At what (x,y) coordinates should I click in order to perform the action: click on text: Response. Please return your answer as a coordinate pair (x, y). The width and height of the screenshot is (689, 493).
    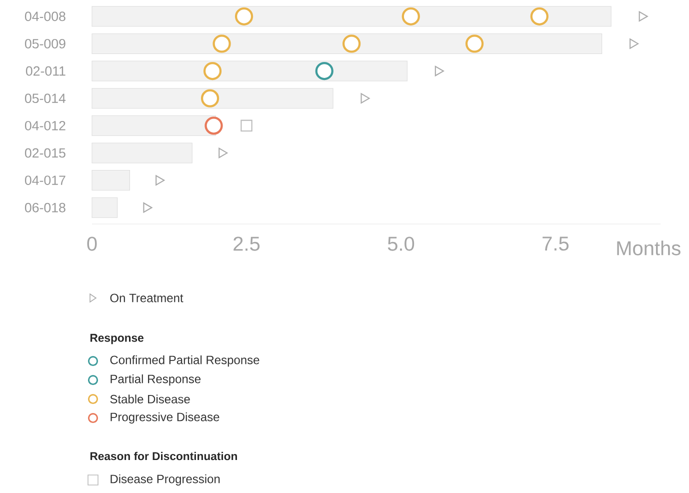
    Looking at the image, I should click on (117, 339).